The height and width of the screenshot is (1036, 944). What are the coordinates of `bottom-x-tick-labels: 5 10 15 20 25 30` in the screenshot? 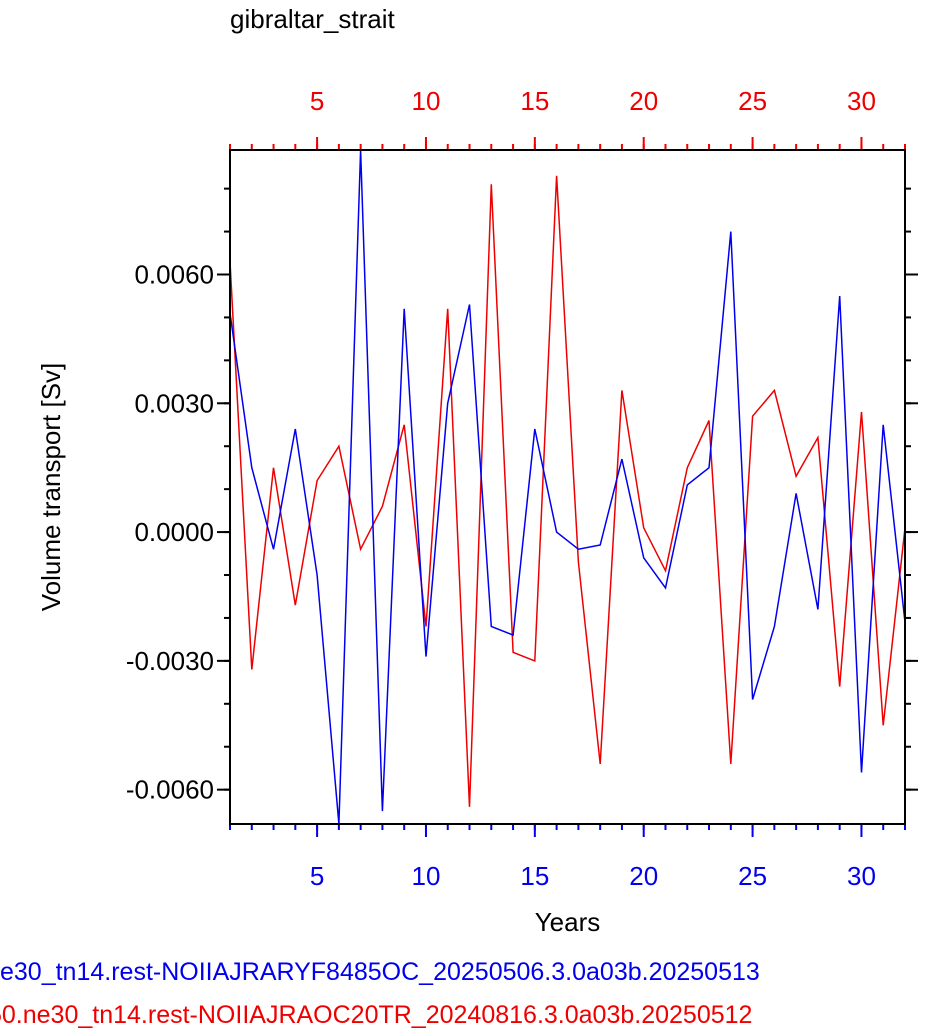 It's located at (593, 876).